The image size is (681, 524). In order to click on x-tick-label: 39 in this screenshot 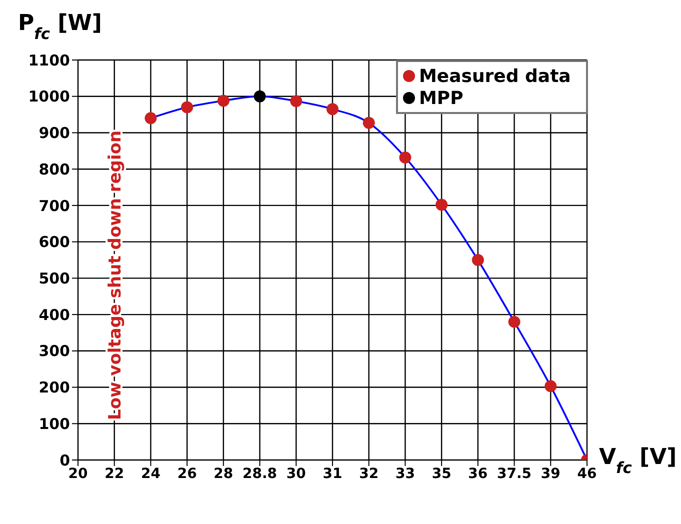, I will do `click(550, 474)`.